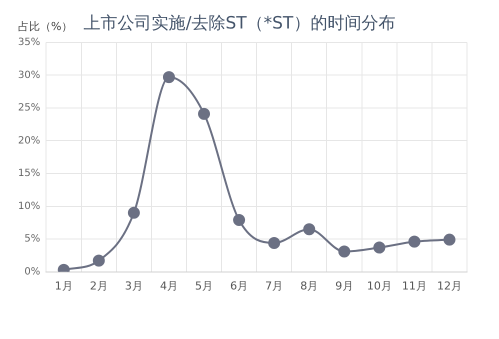  What do you see at coordinates (45, 26) in the screenshot?
I see `y-axis-title: 占比（%）` at bounding box center [45, 26].